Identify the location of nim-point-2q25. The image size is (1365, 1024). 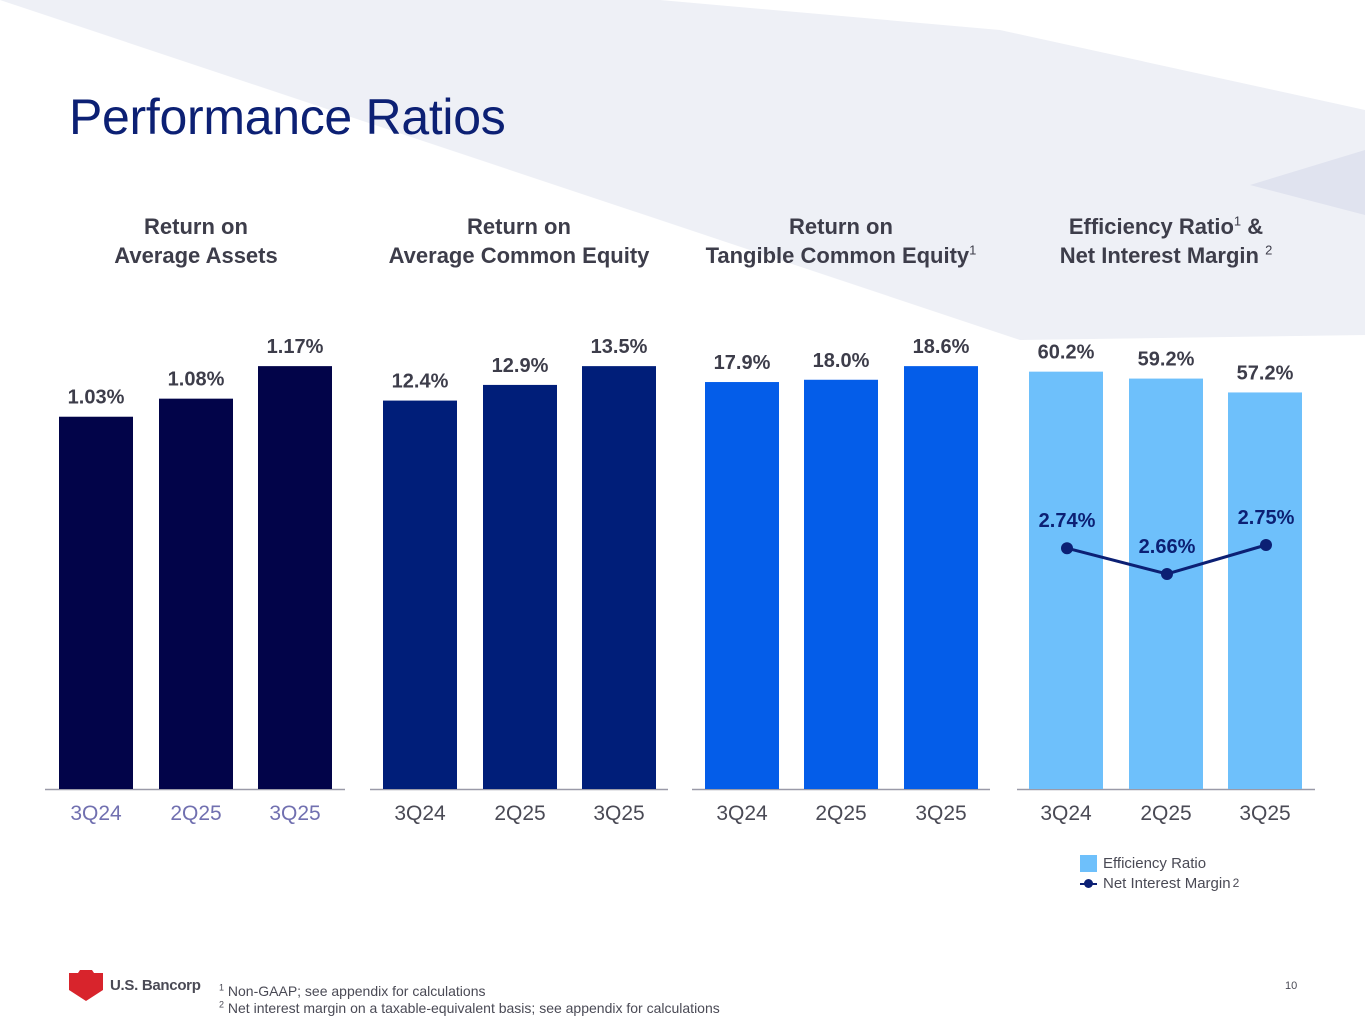
(1167, 574).